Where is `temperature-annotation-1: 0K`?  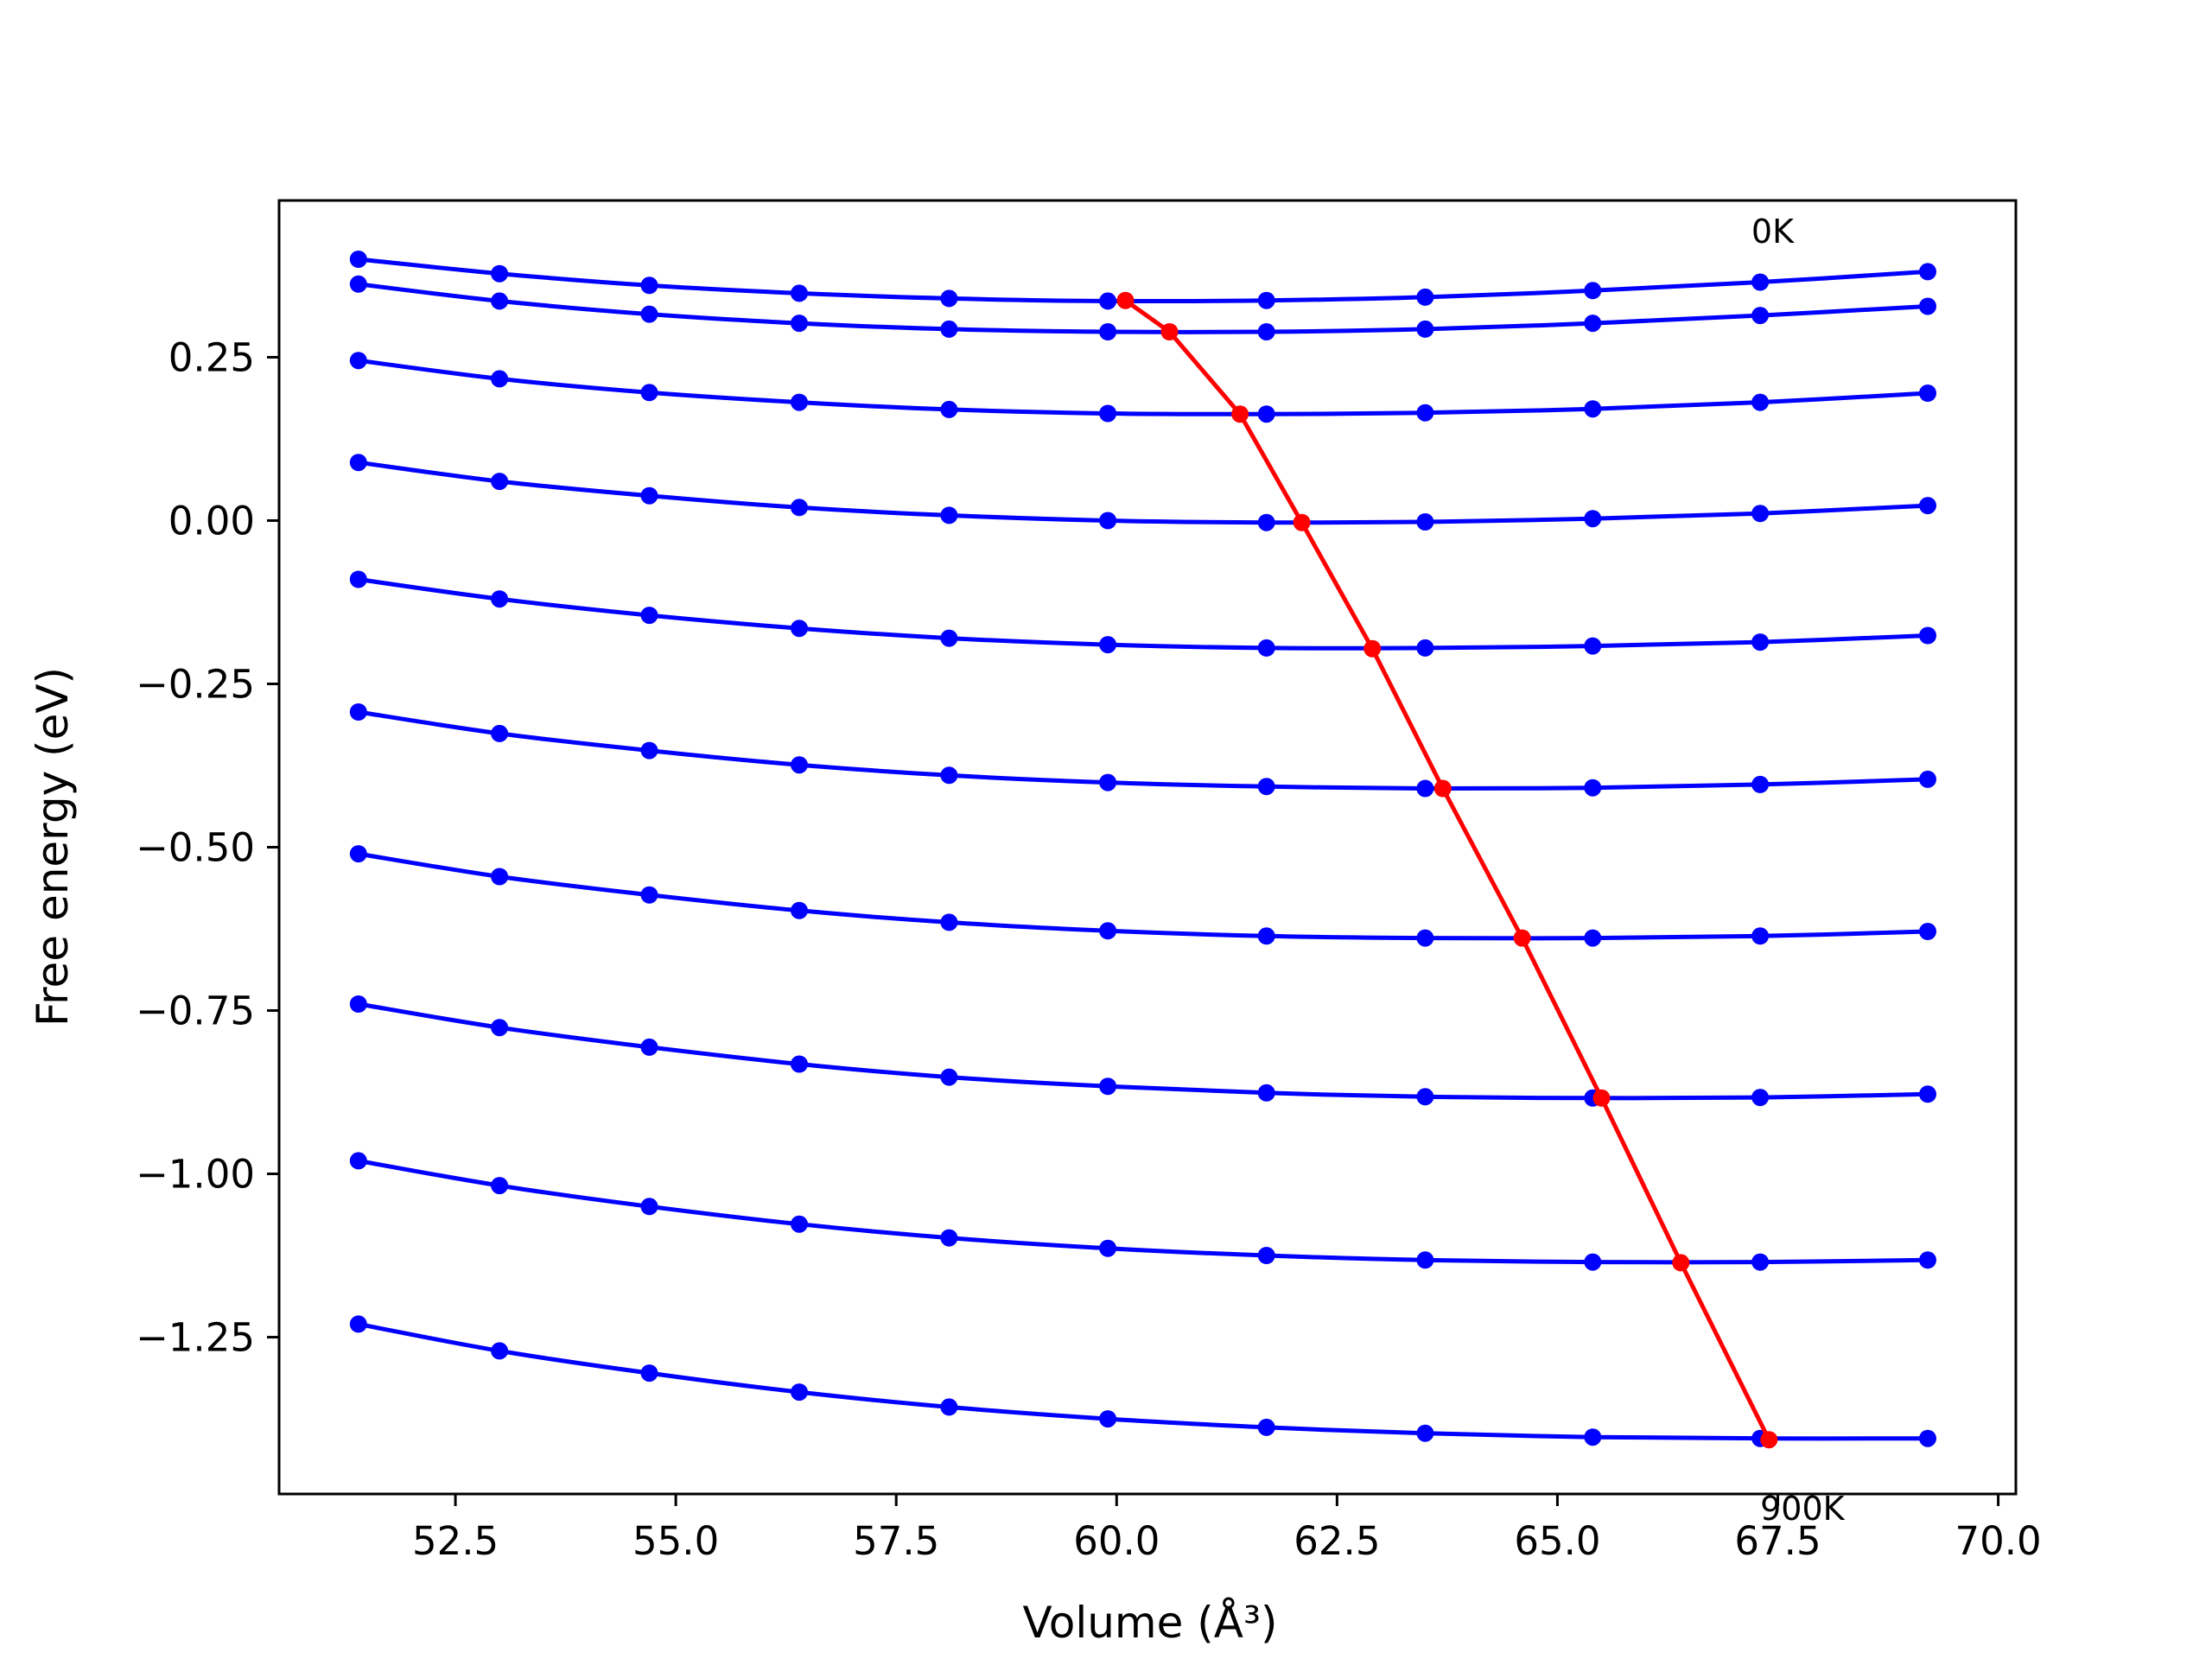 temperature-annotation-1: 0K is located at coordinates (1773, 232).